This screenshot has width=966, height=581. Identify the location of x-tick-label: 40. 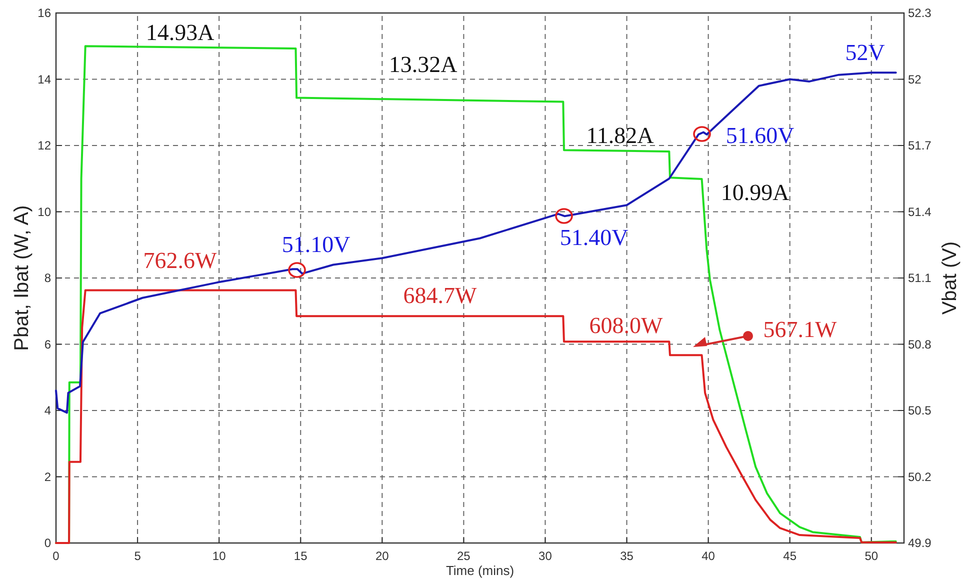
(709, 556).